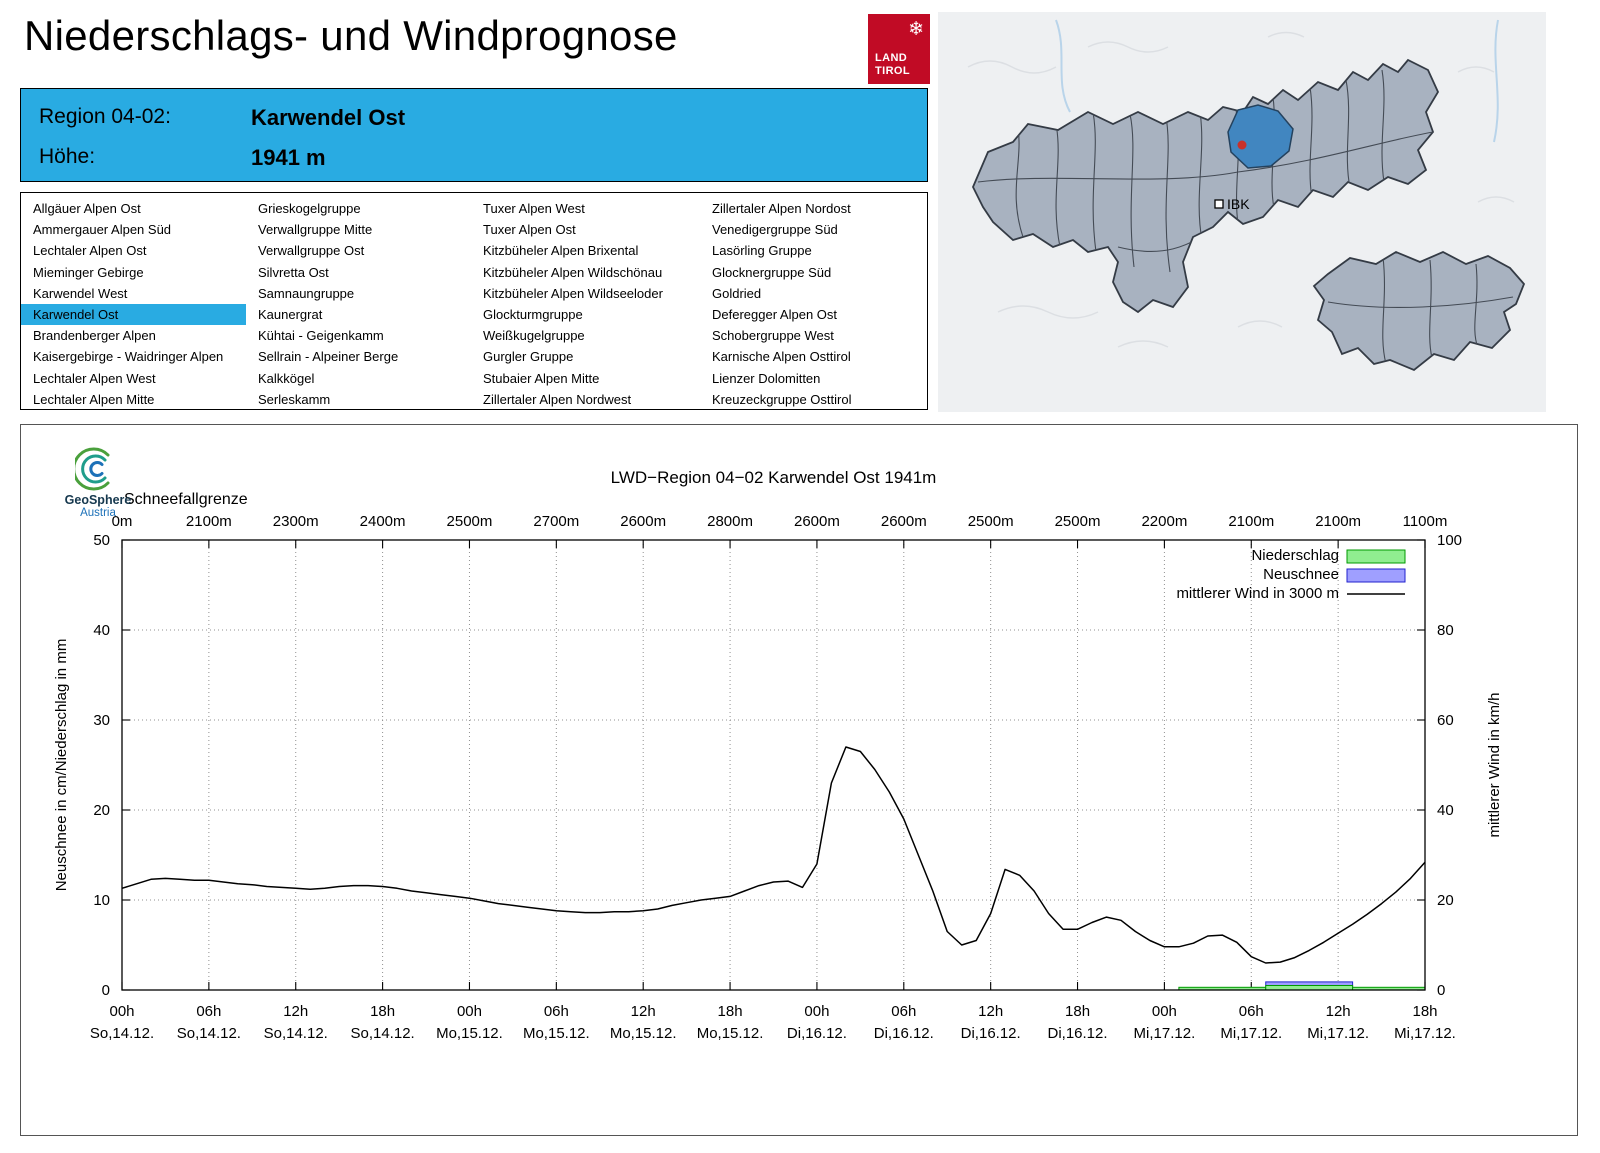 Image resolution: width=1600 pixels, height=1153 pixels. What do you see at coordinates (88, 272) in the screenshot?
I see `region-list-item: Mieminger Gebirge` at bounding box center [88, 272].